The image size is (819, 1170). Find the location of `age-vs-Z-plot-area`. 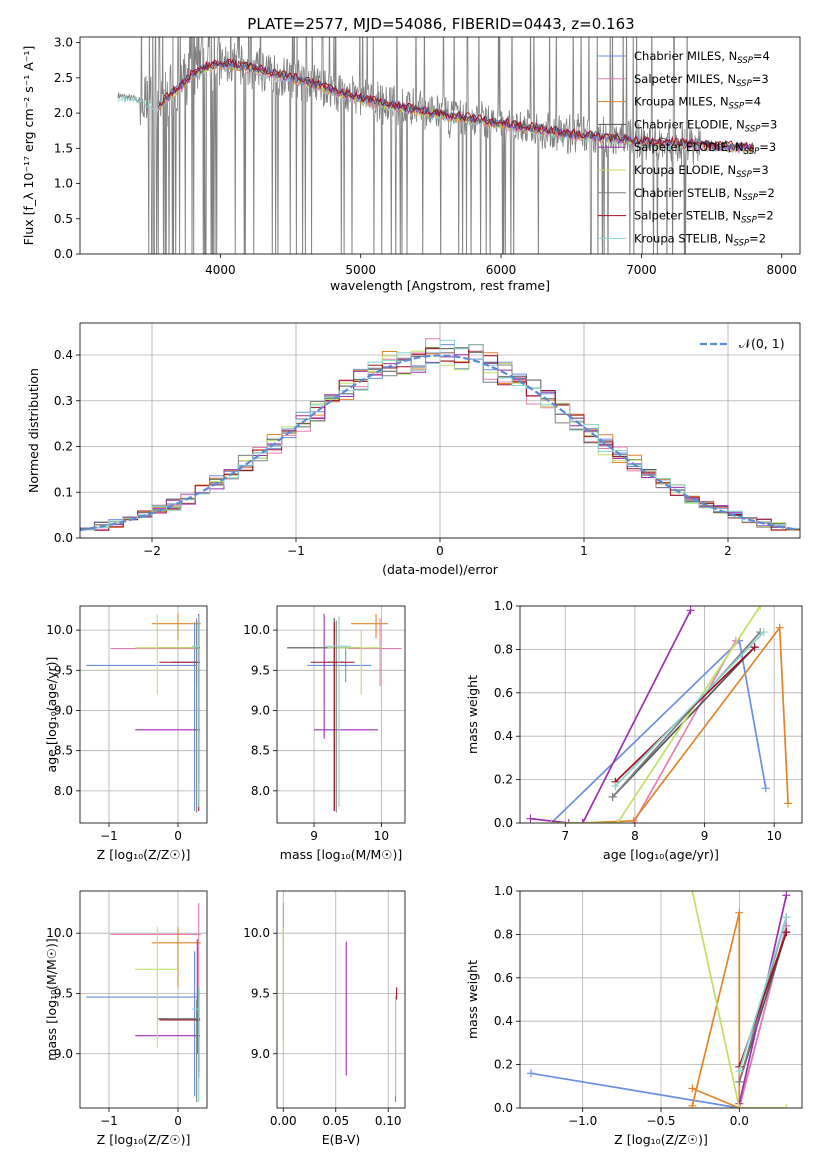

age-vs-Z-plot-area is located at coordinates (143, 713).